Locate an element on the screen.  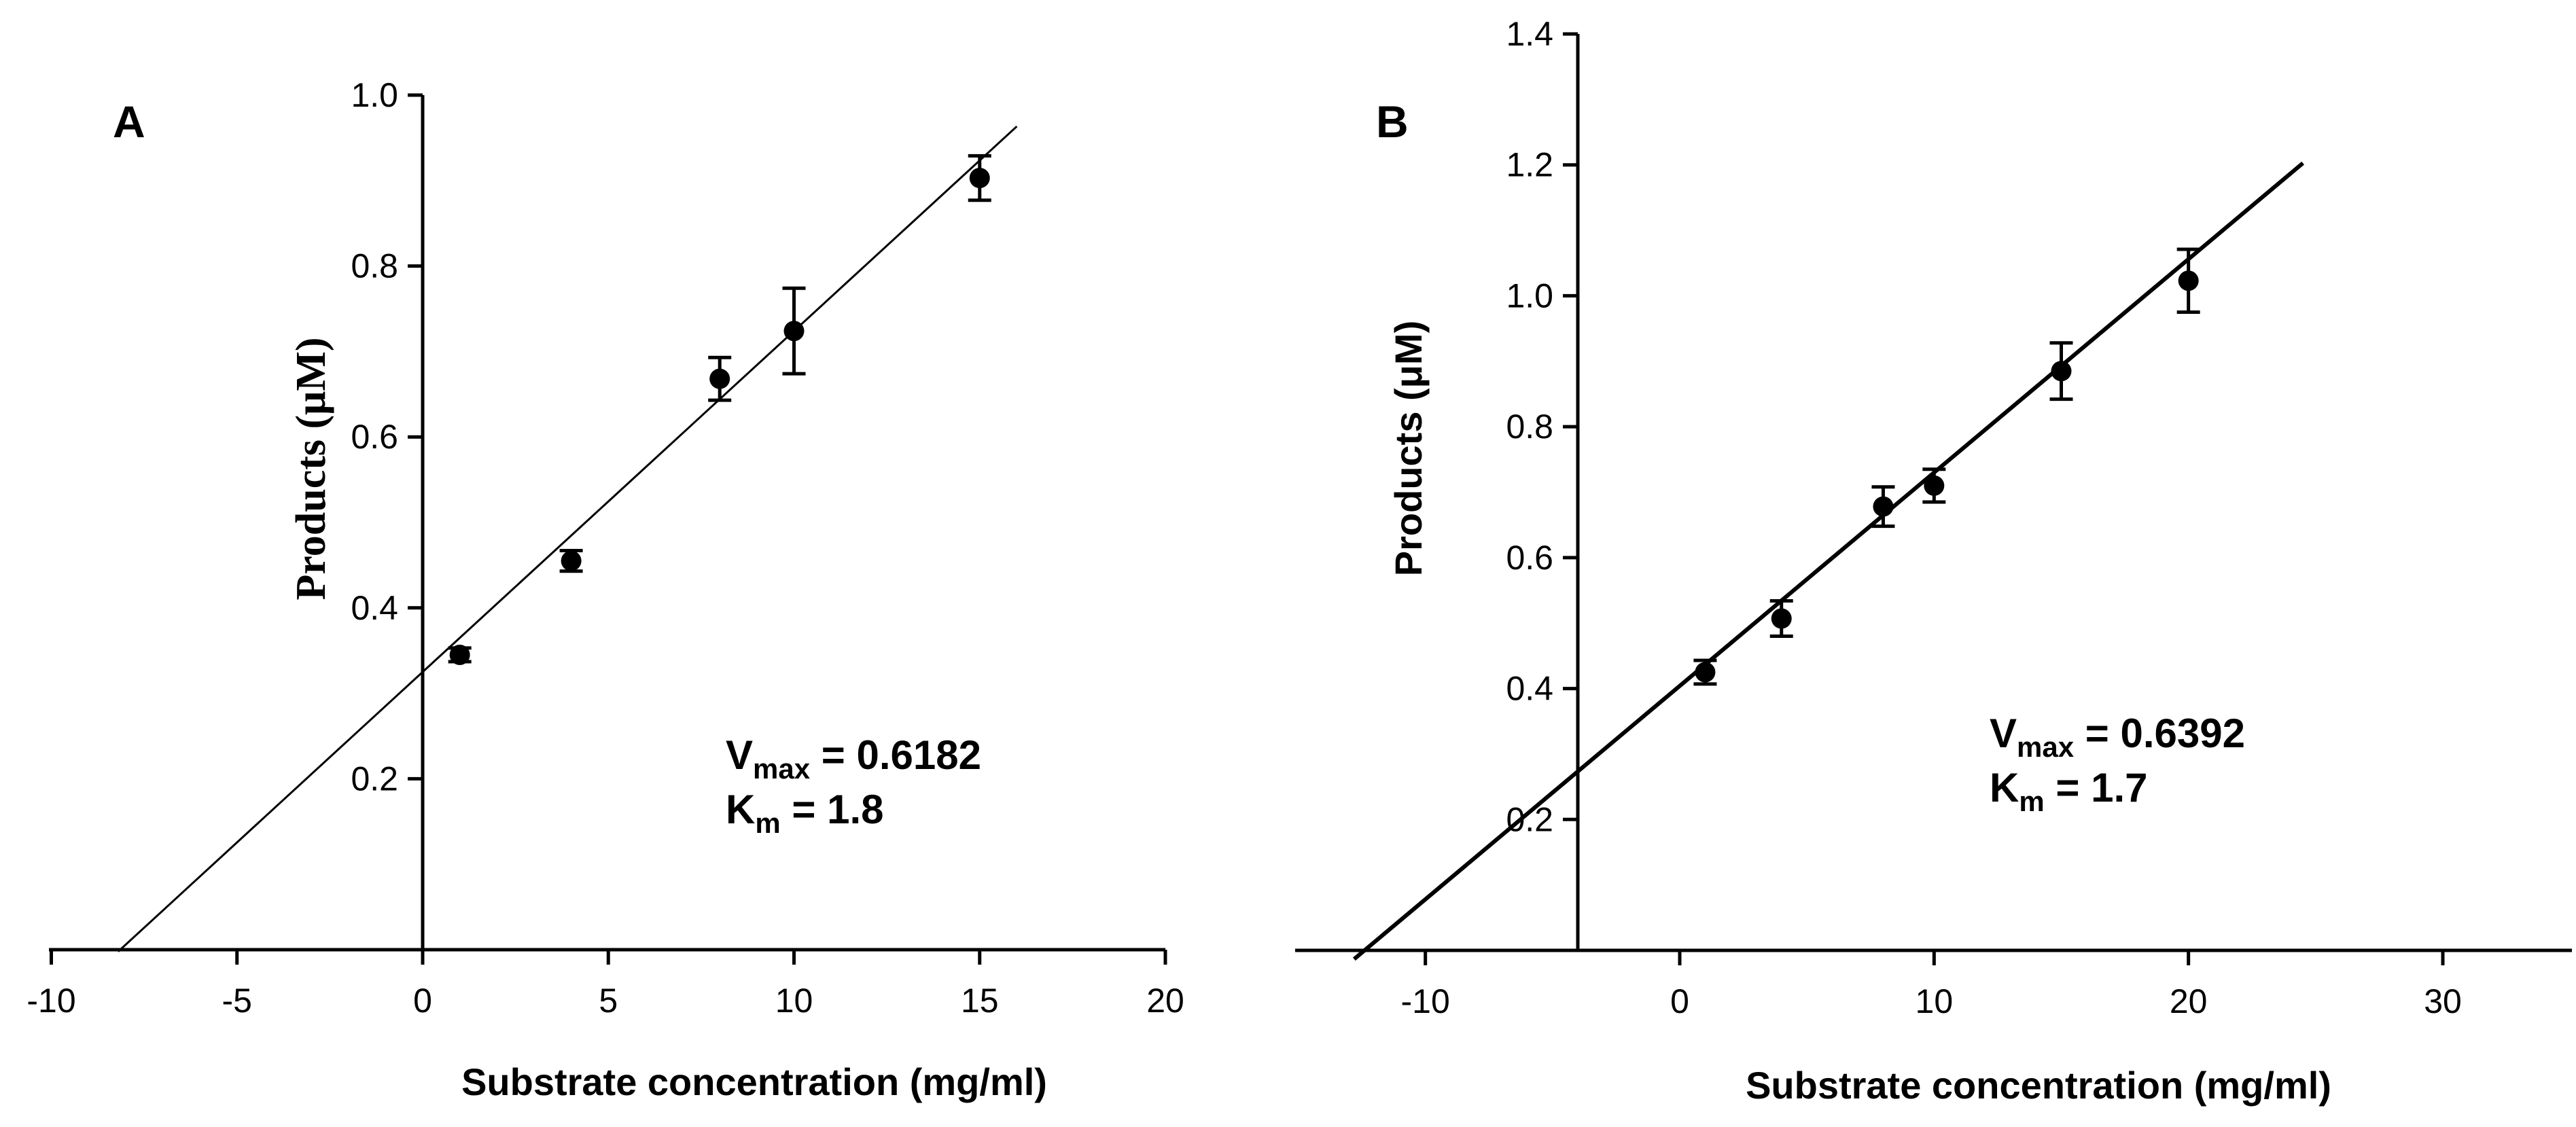
y-tick-label-b: 0.6 is located at coordinates (1529, 558).